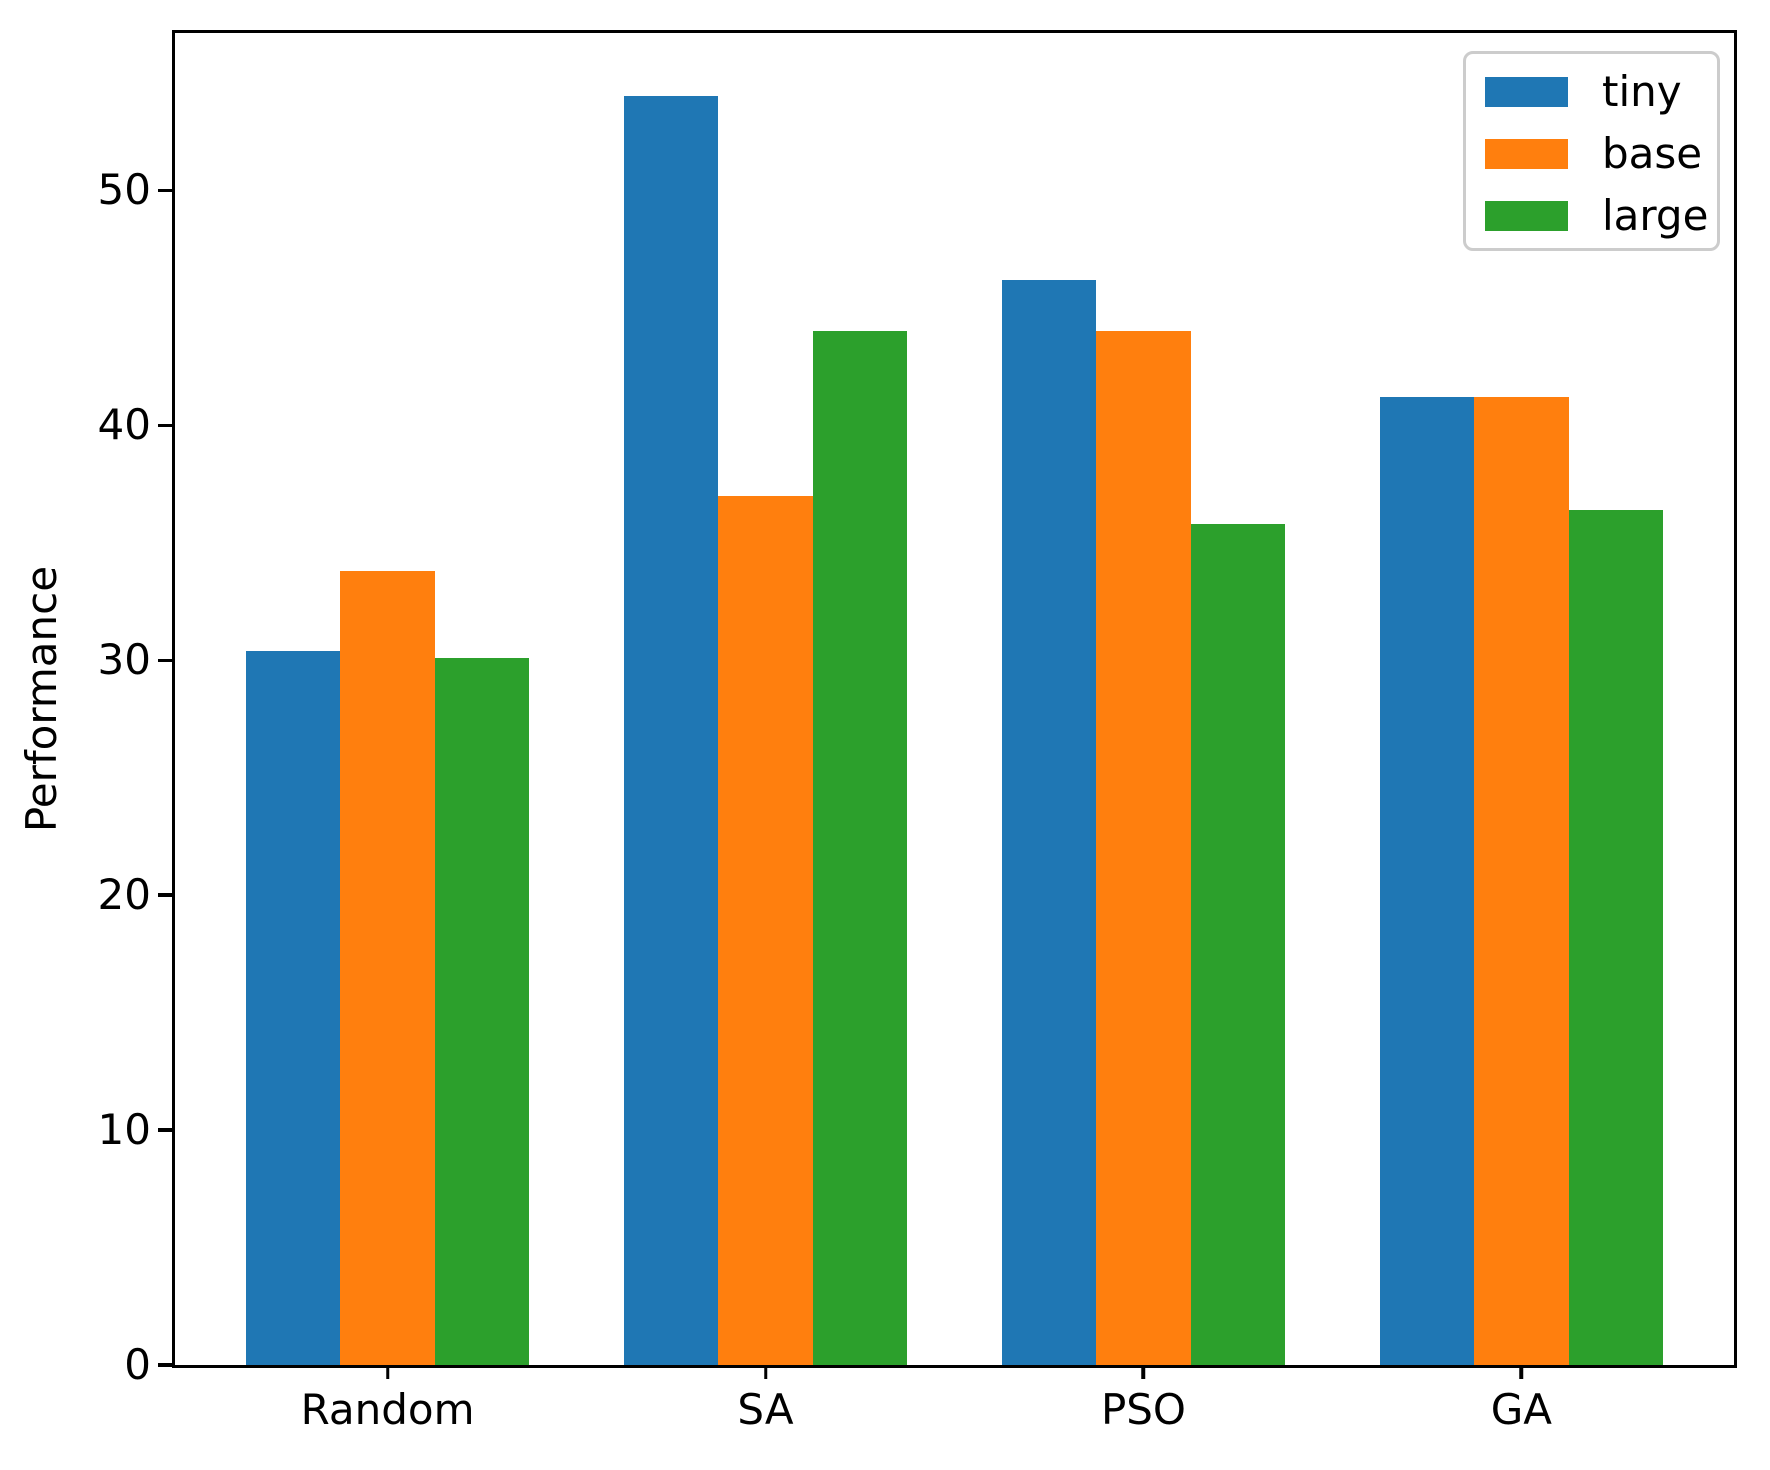 The width and height of the screenshot is (1770, 1470). What do you see at coordinates (860, 848) in the screenshot?
I see `bar-large-sa` at bounding box center [860, 848].